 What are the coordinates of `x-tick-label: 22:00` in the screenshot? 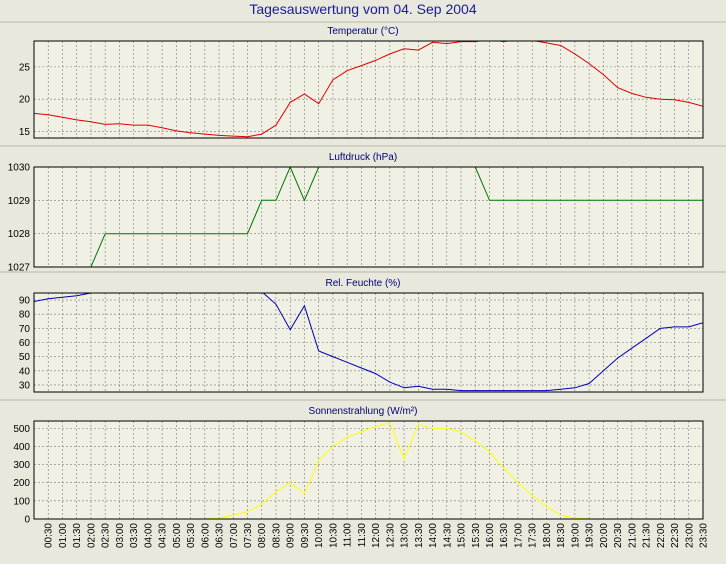 It's located at (661, 535).